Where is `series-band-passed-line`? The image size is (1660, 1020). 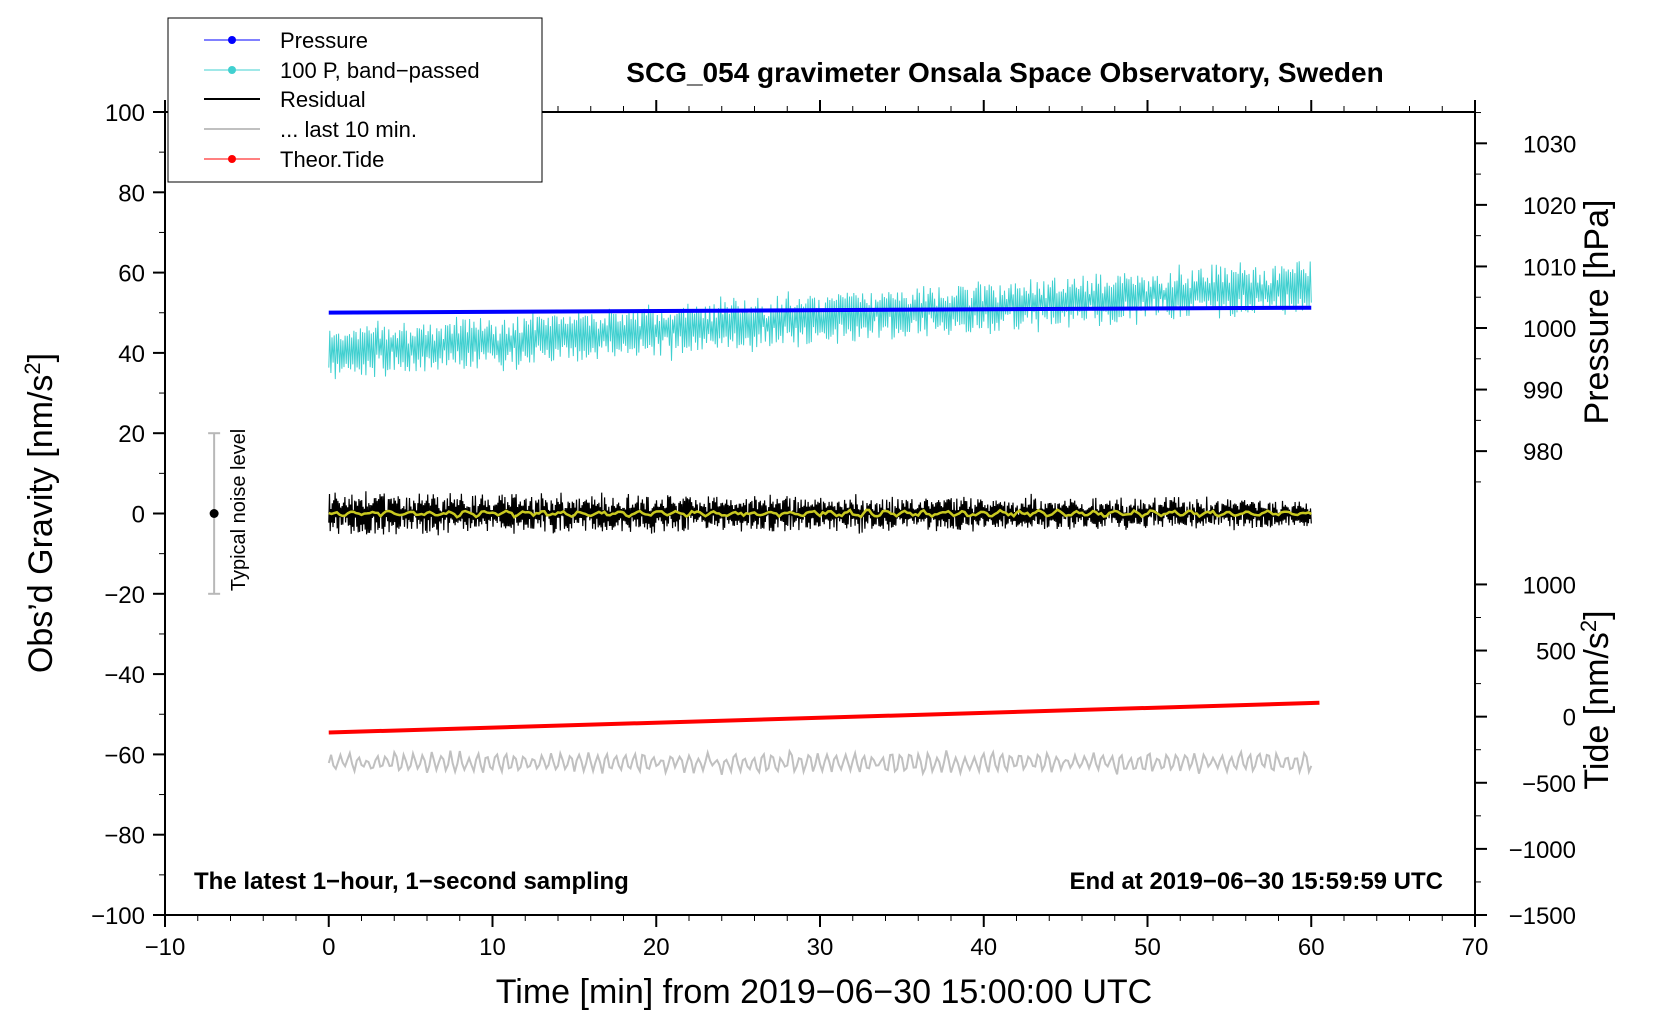
series-band-passed-line is located at coordinates (820, 320).